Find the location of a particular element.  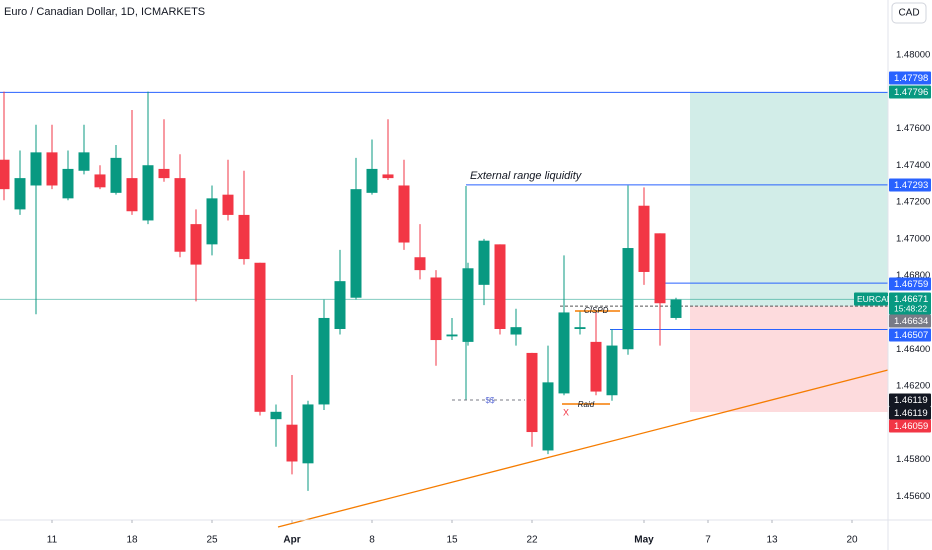

annotation: X is located at coordinates (566, 412).